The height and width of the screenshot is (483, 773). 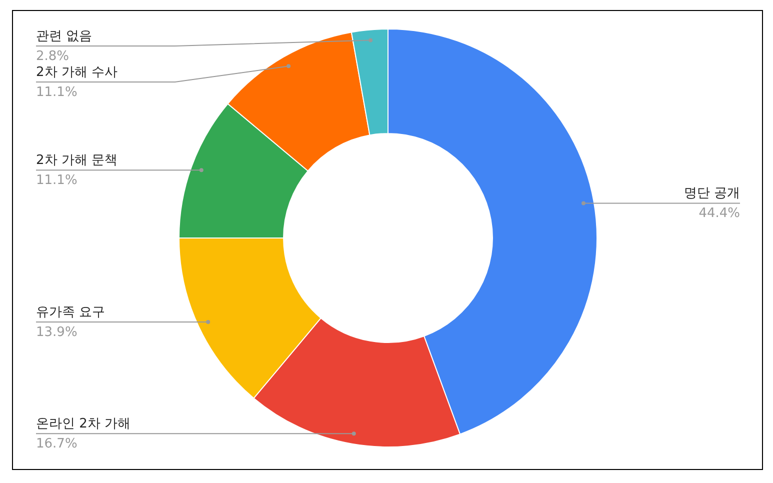 What do you see at coordinates (57, 332) in the screenshot?
I see `data-label: 13.9%` at bounding box center [57, 332].